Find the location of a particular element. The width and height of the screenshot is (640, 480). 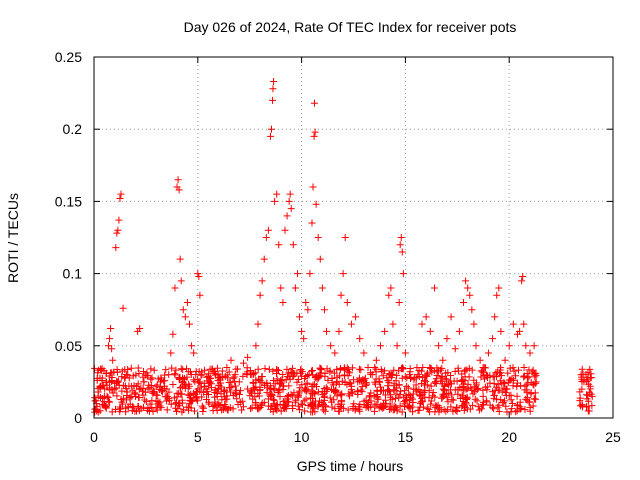

x-tick-label: 25 is located at coordinates (613, 437).